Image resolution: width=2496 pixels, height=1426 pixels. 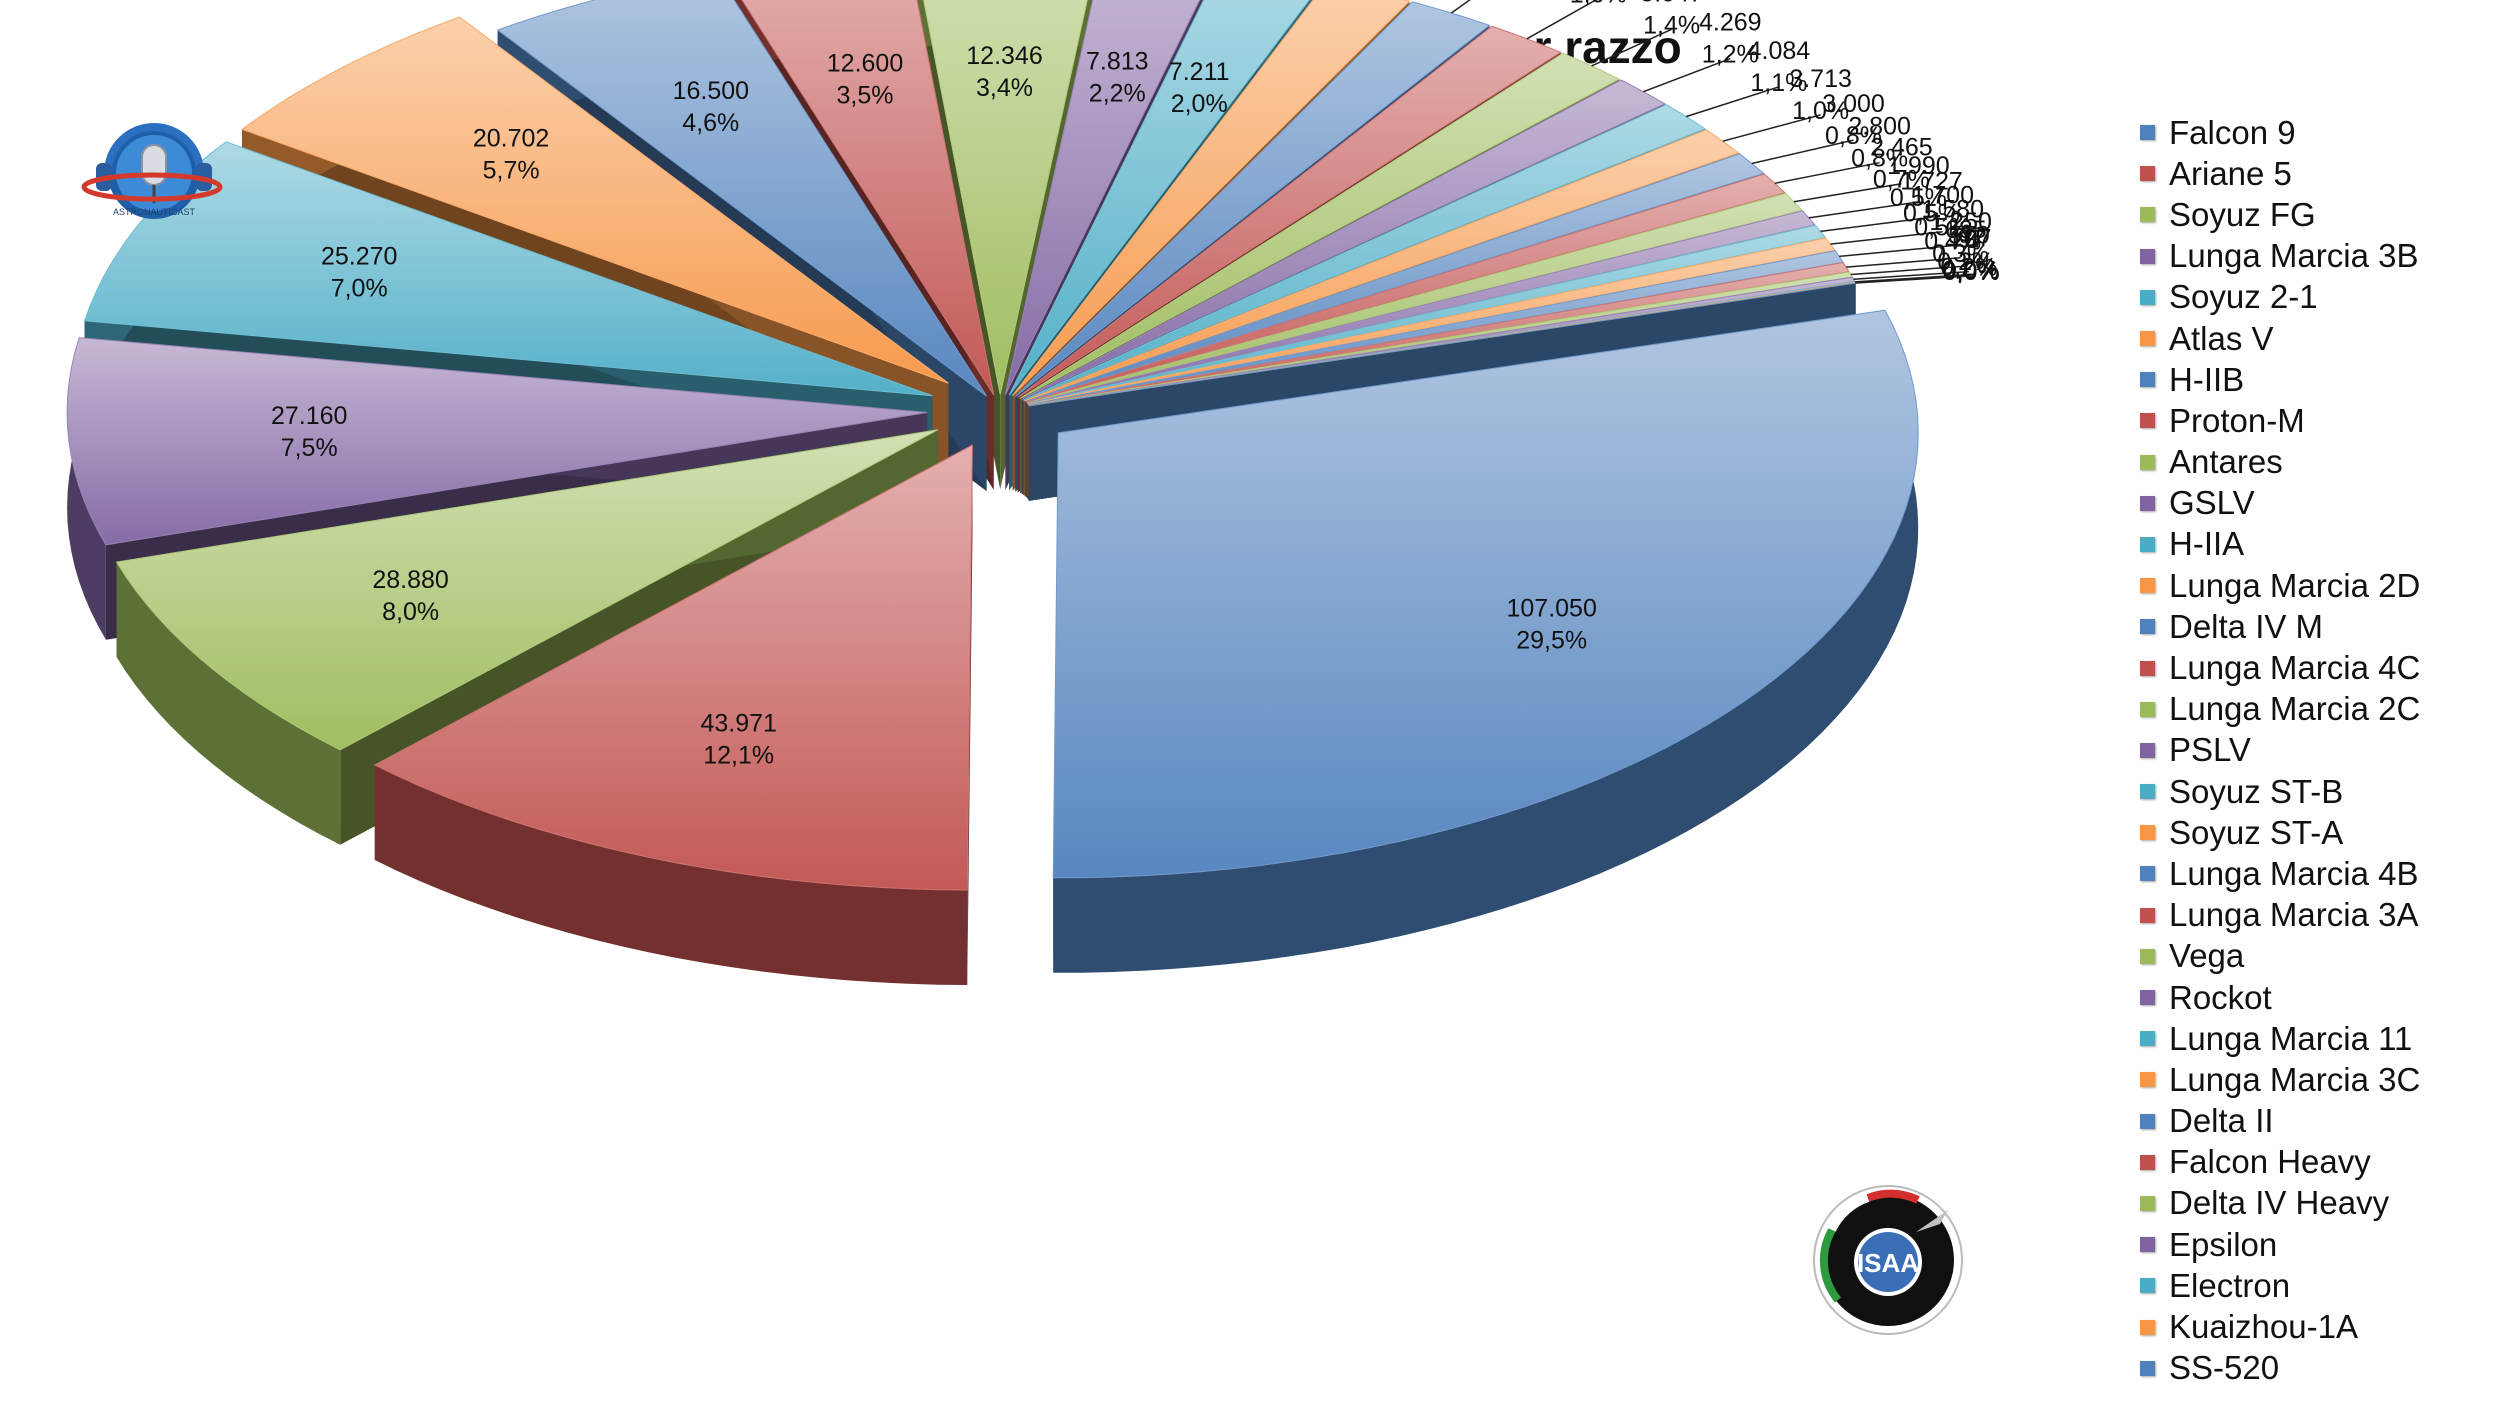 I want to click on legend-label: Delta II, so click(x=2221, y=1121).